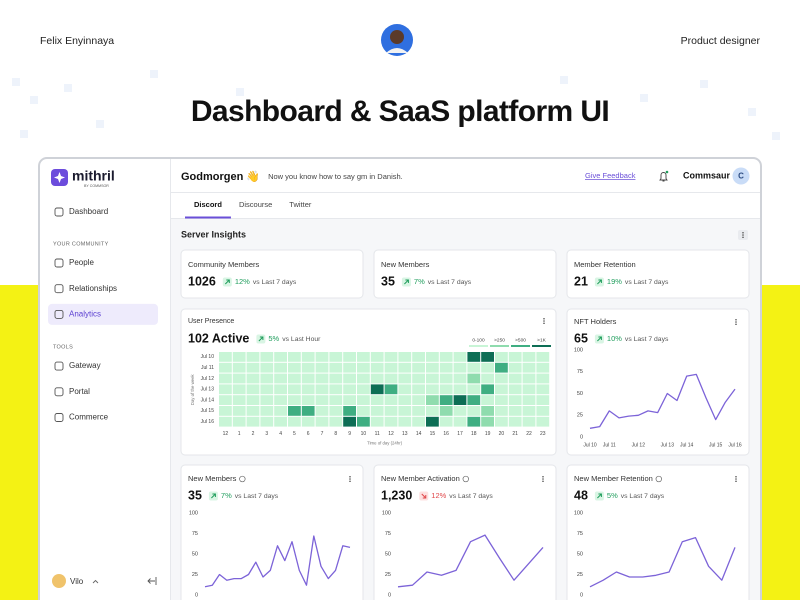 This screenshot has width=800, height=600. I want to click on column-label: 23, so click(543, 434).